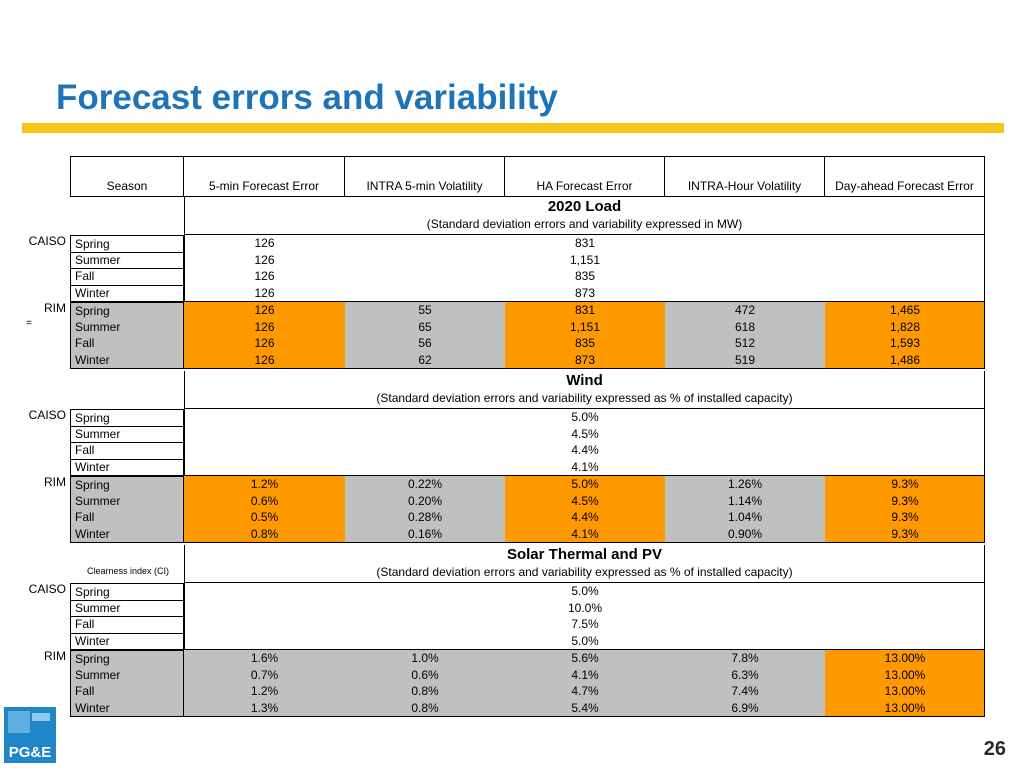 This screenshot has width=1024, height=768. What do you see at coordinates (585, 326) in the screenshot?
I see `value-cell: 1,151` at bounding box center [585, 326].